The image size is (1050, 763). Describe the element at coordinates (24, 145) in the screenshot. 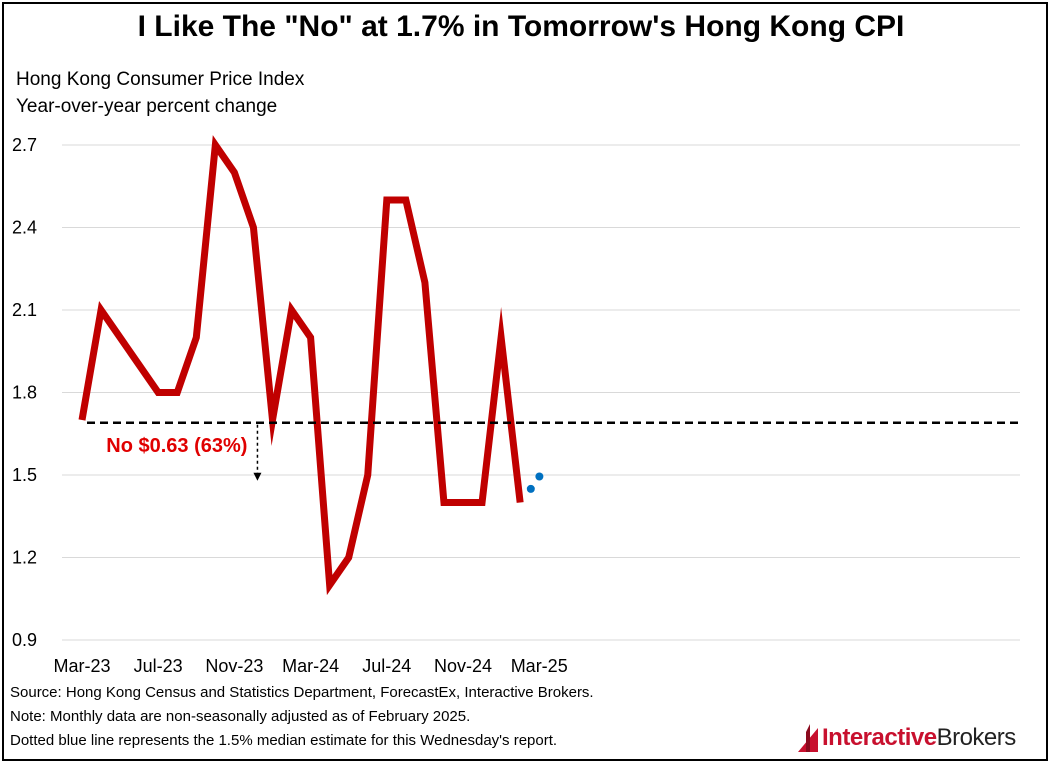

I see `y-tick-label: 2.7` at that location.